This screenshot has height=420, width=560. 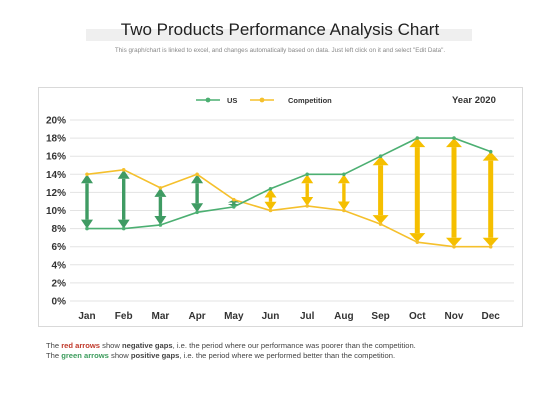 I want to click on x-tick-label: Apr, so click(x=196, y=316).